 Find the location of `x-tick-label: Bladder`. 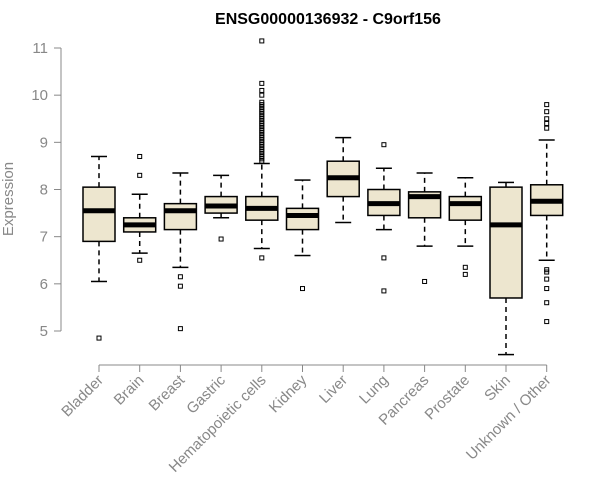

x-tick-label: Bladder is located at coordinates (82, 396).